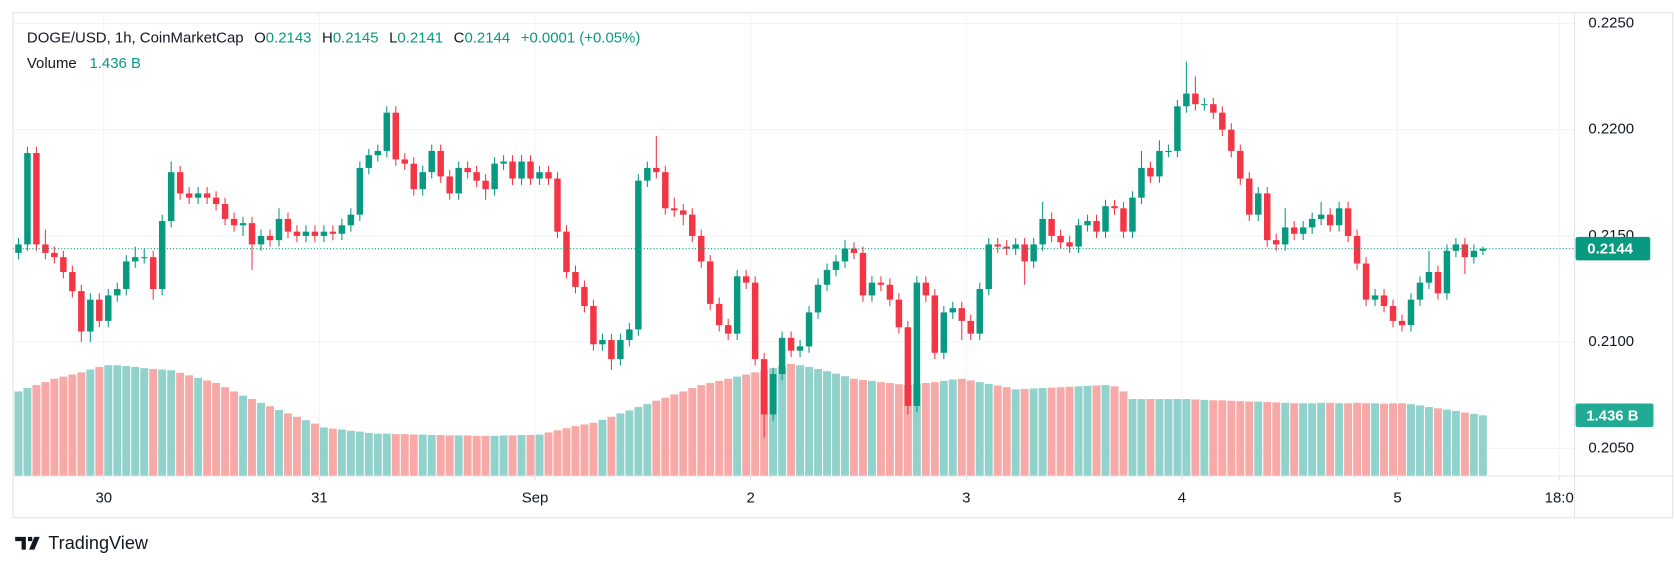 The image size is (1674, 571). I want to click on x-tick-label: 3, so click(966, 497).